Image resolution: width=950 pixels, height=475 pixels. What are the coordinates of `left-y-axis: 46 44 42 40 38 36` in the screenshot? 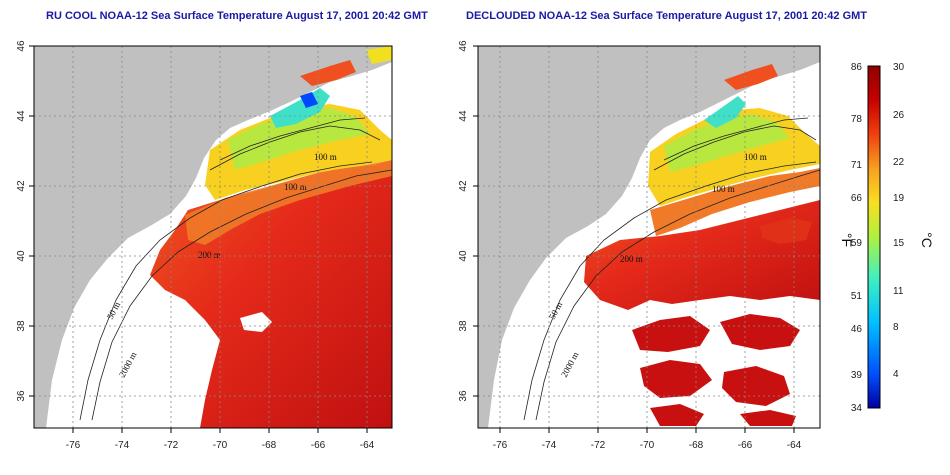 It's located at (25, 221).